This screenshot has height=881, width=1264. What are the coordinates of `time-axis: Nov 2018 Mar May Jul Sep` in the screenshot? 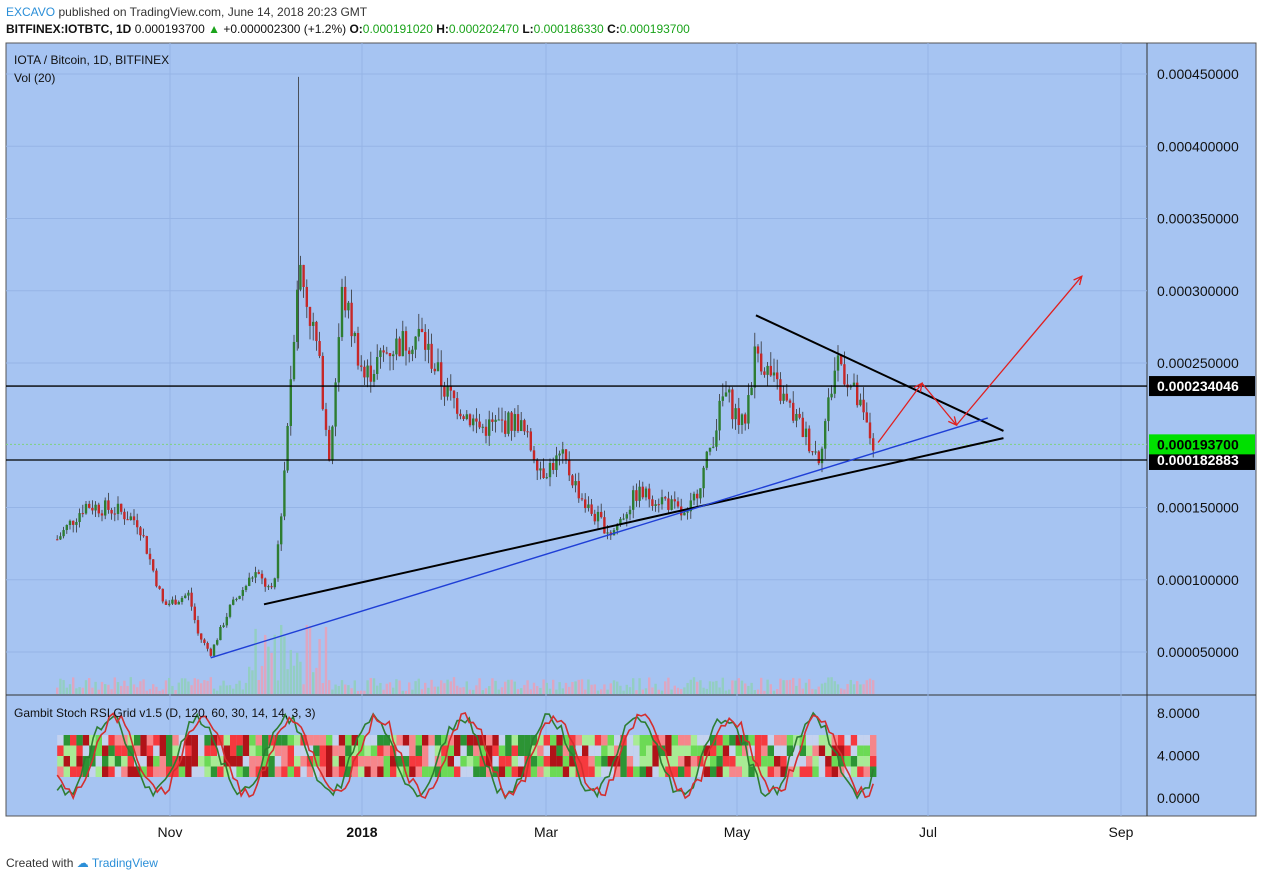 It's located at (646, 832).